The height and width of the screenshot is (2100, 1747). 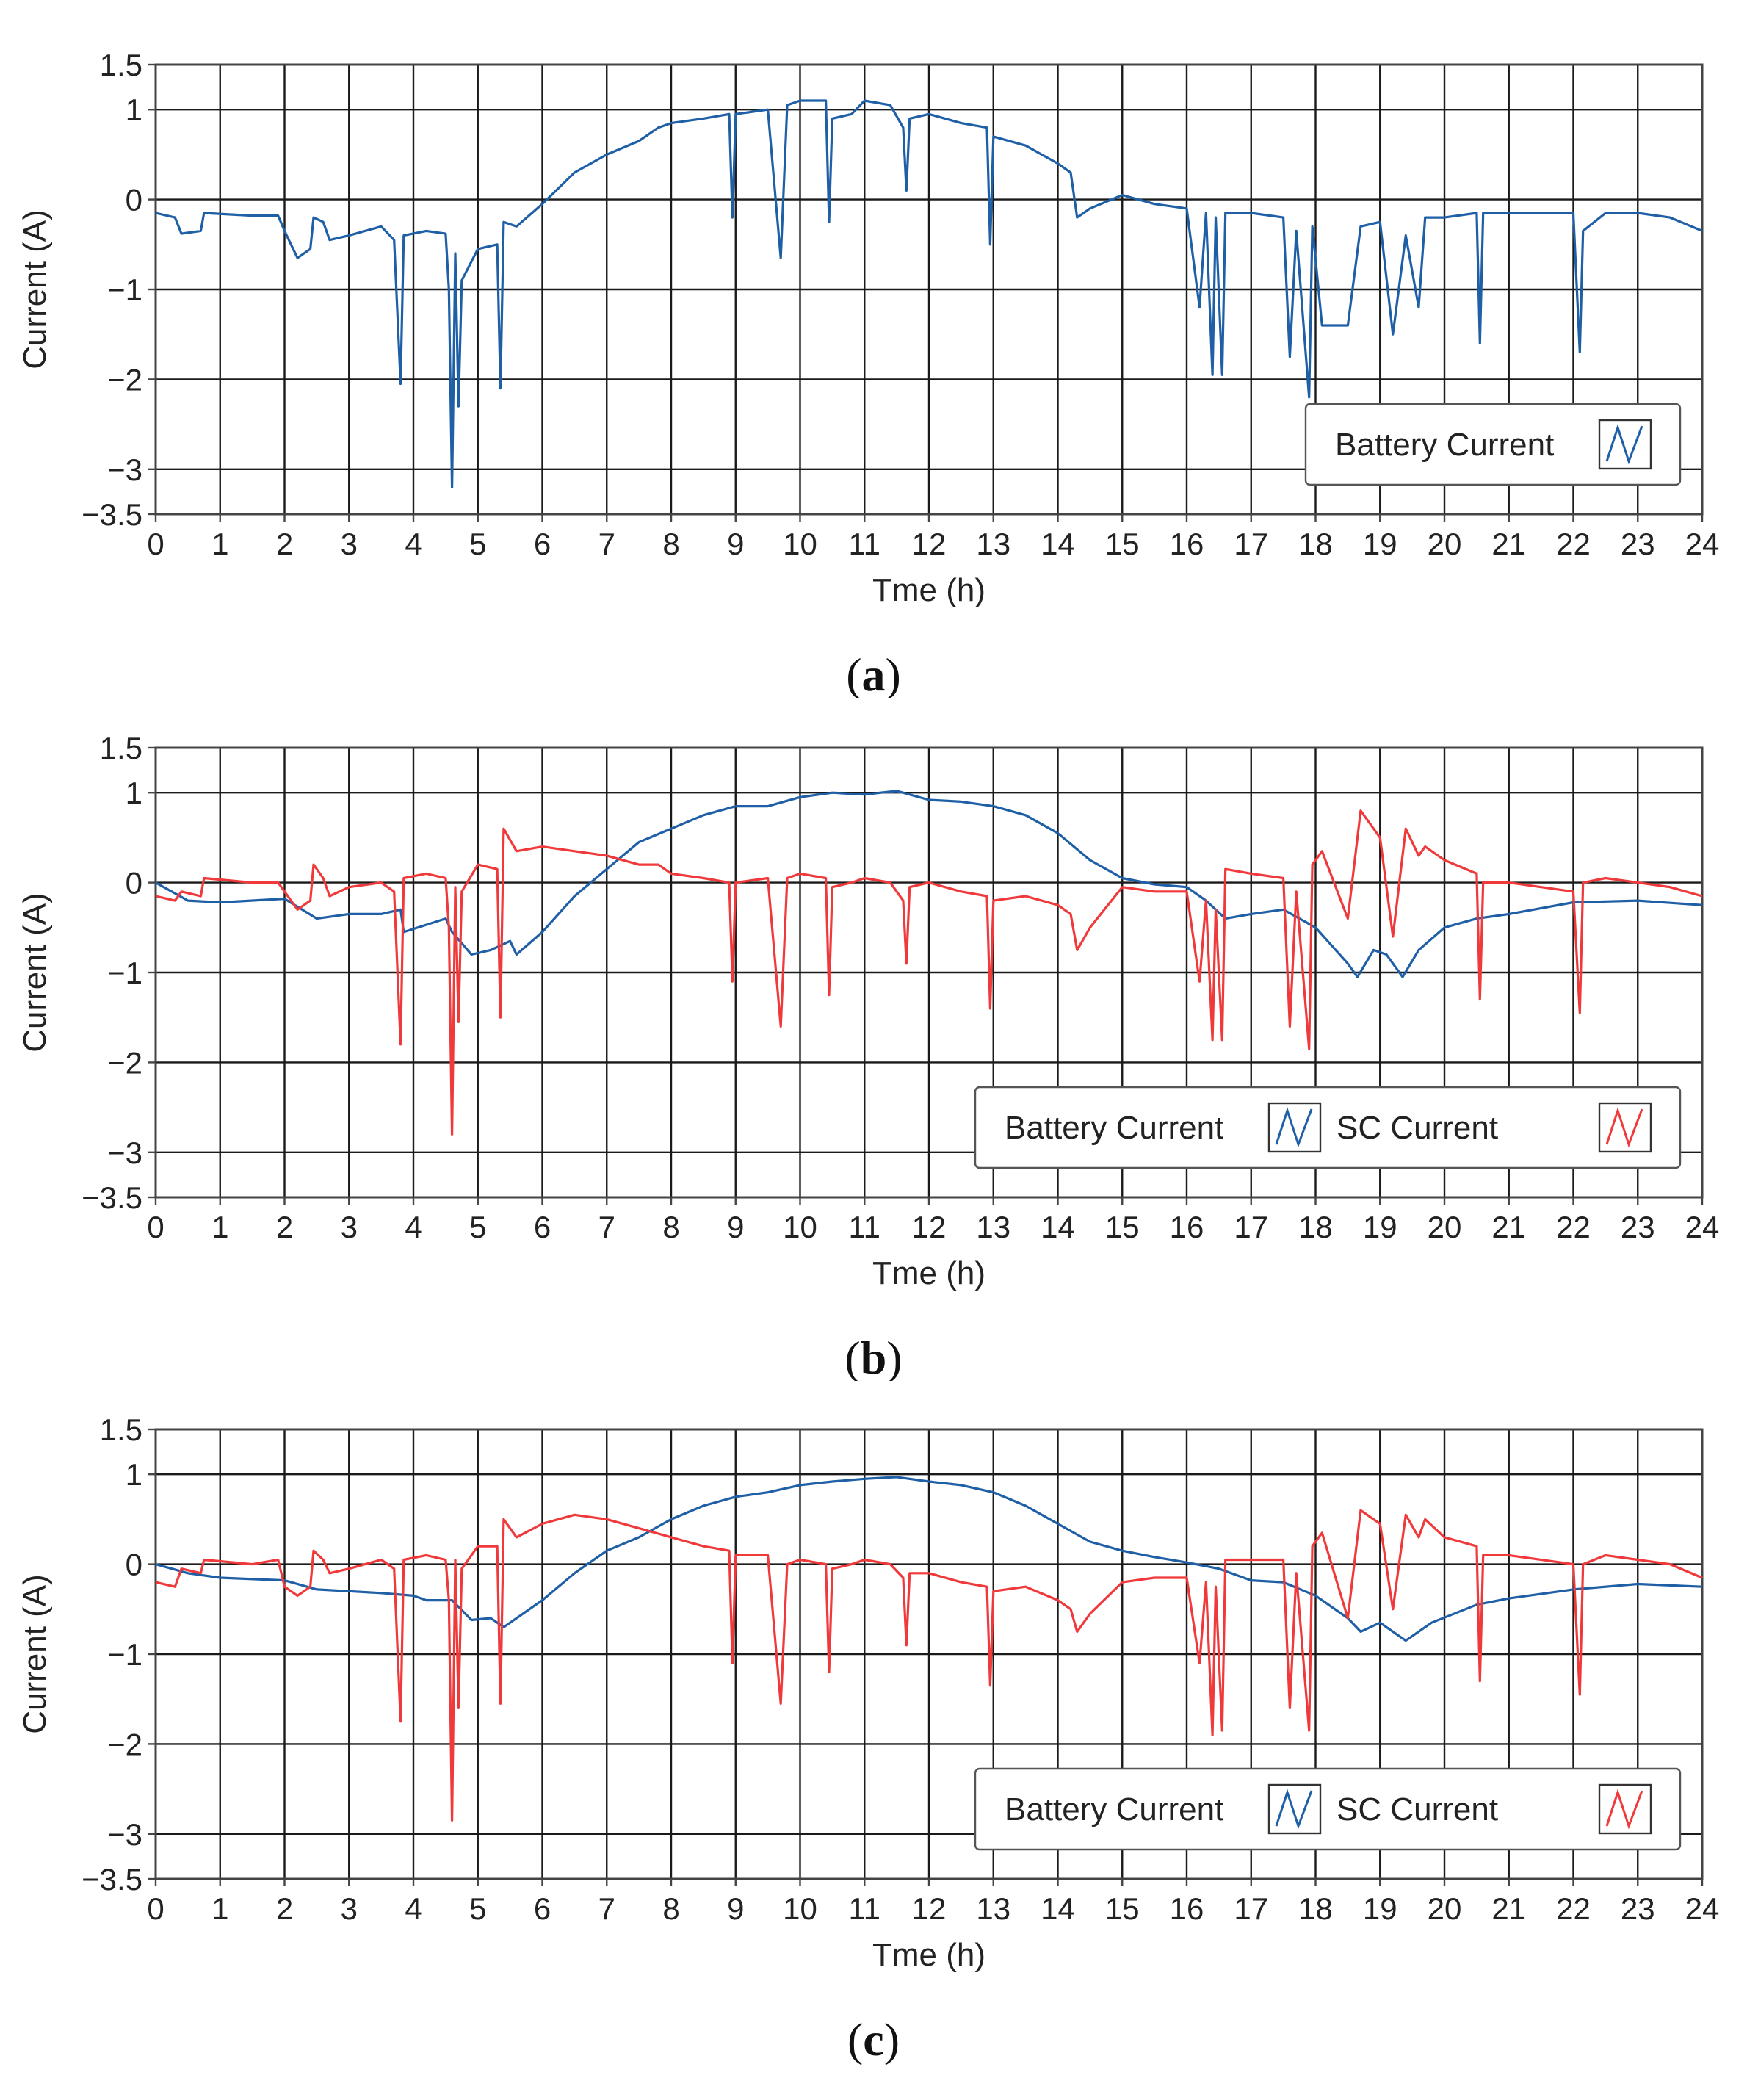 What do you see at coordinates (873, 2039) in the screenshot?
I see `panel-label: (c)` at bounding box center [873, 2039].